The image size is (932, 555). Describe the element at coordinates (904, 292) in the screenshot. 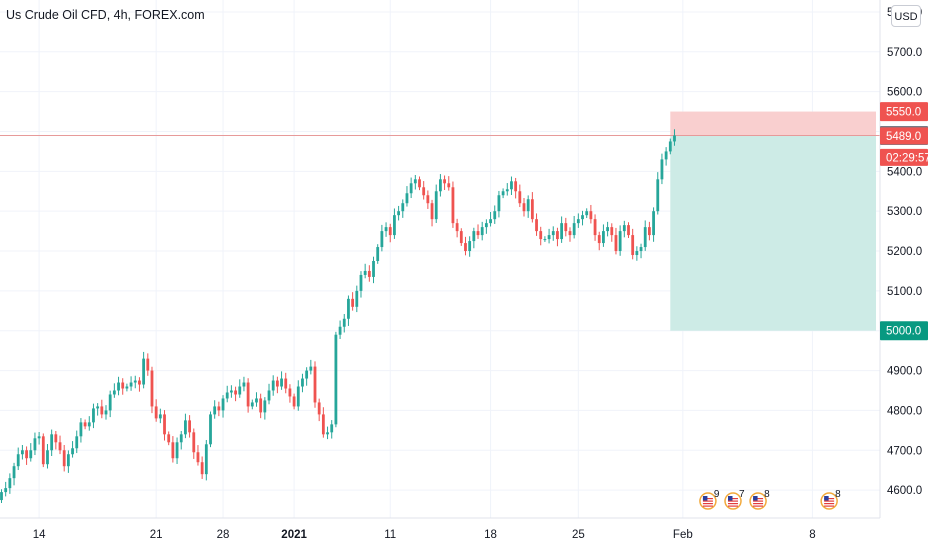

I see `price-tick-label: 5100.0` at that location.